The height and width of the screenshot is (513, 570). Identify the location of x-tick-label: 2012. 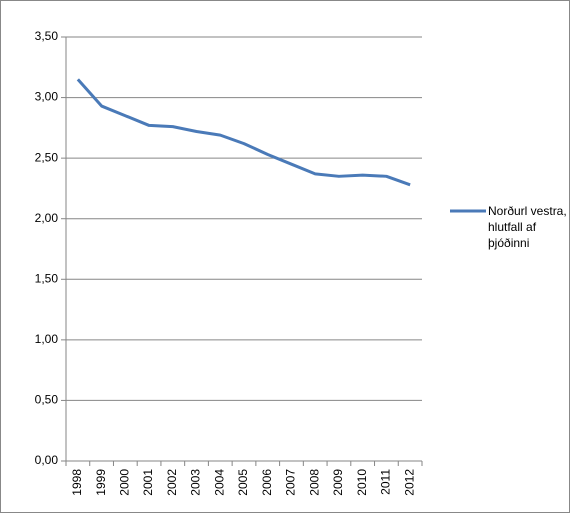
(409, 482).